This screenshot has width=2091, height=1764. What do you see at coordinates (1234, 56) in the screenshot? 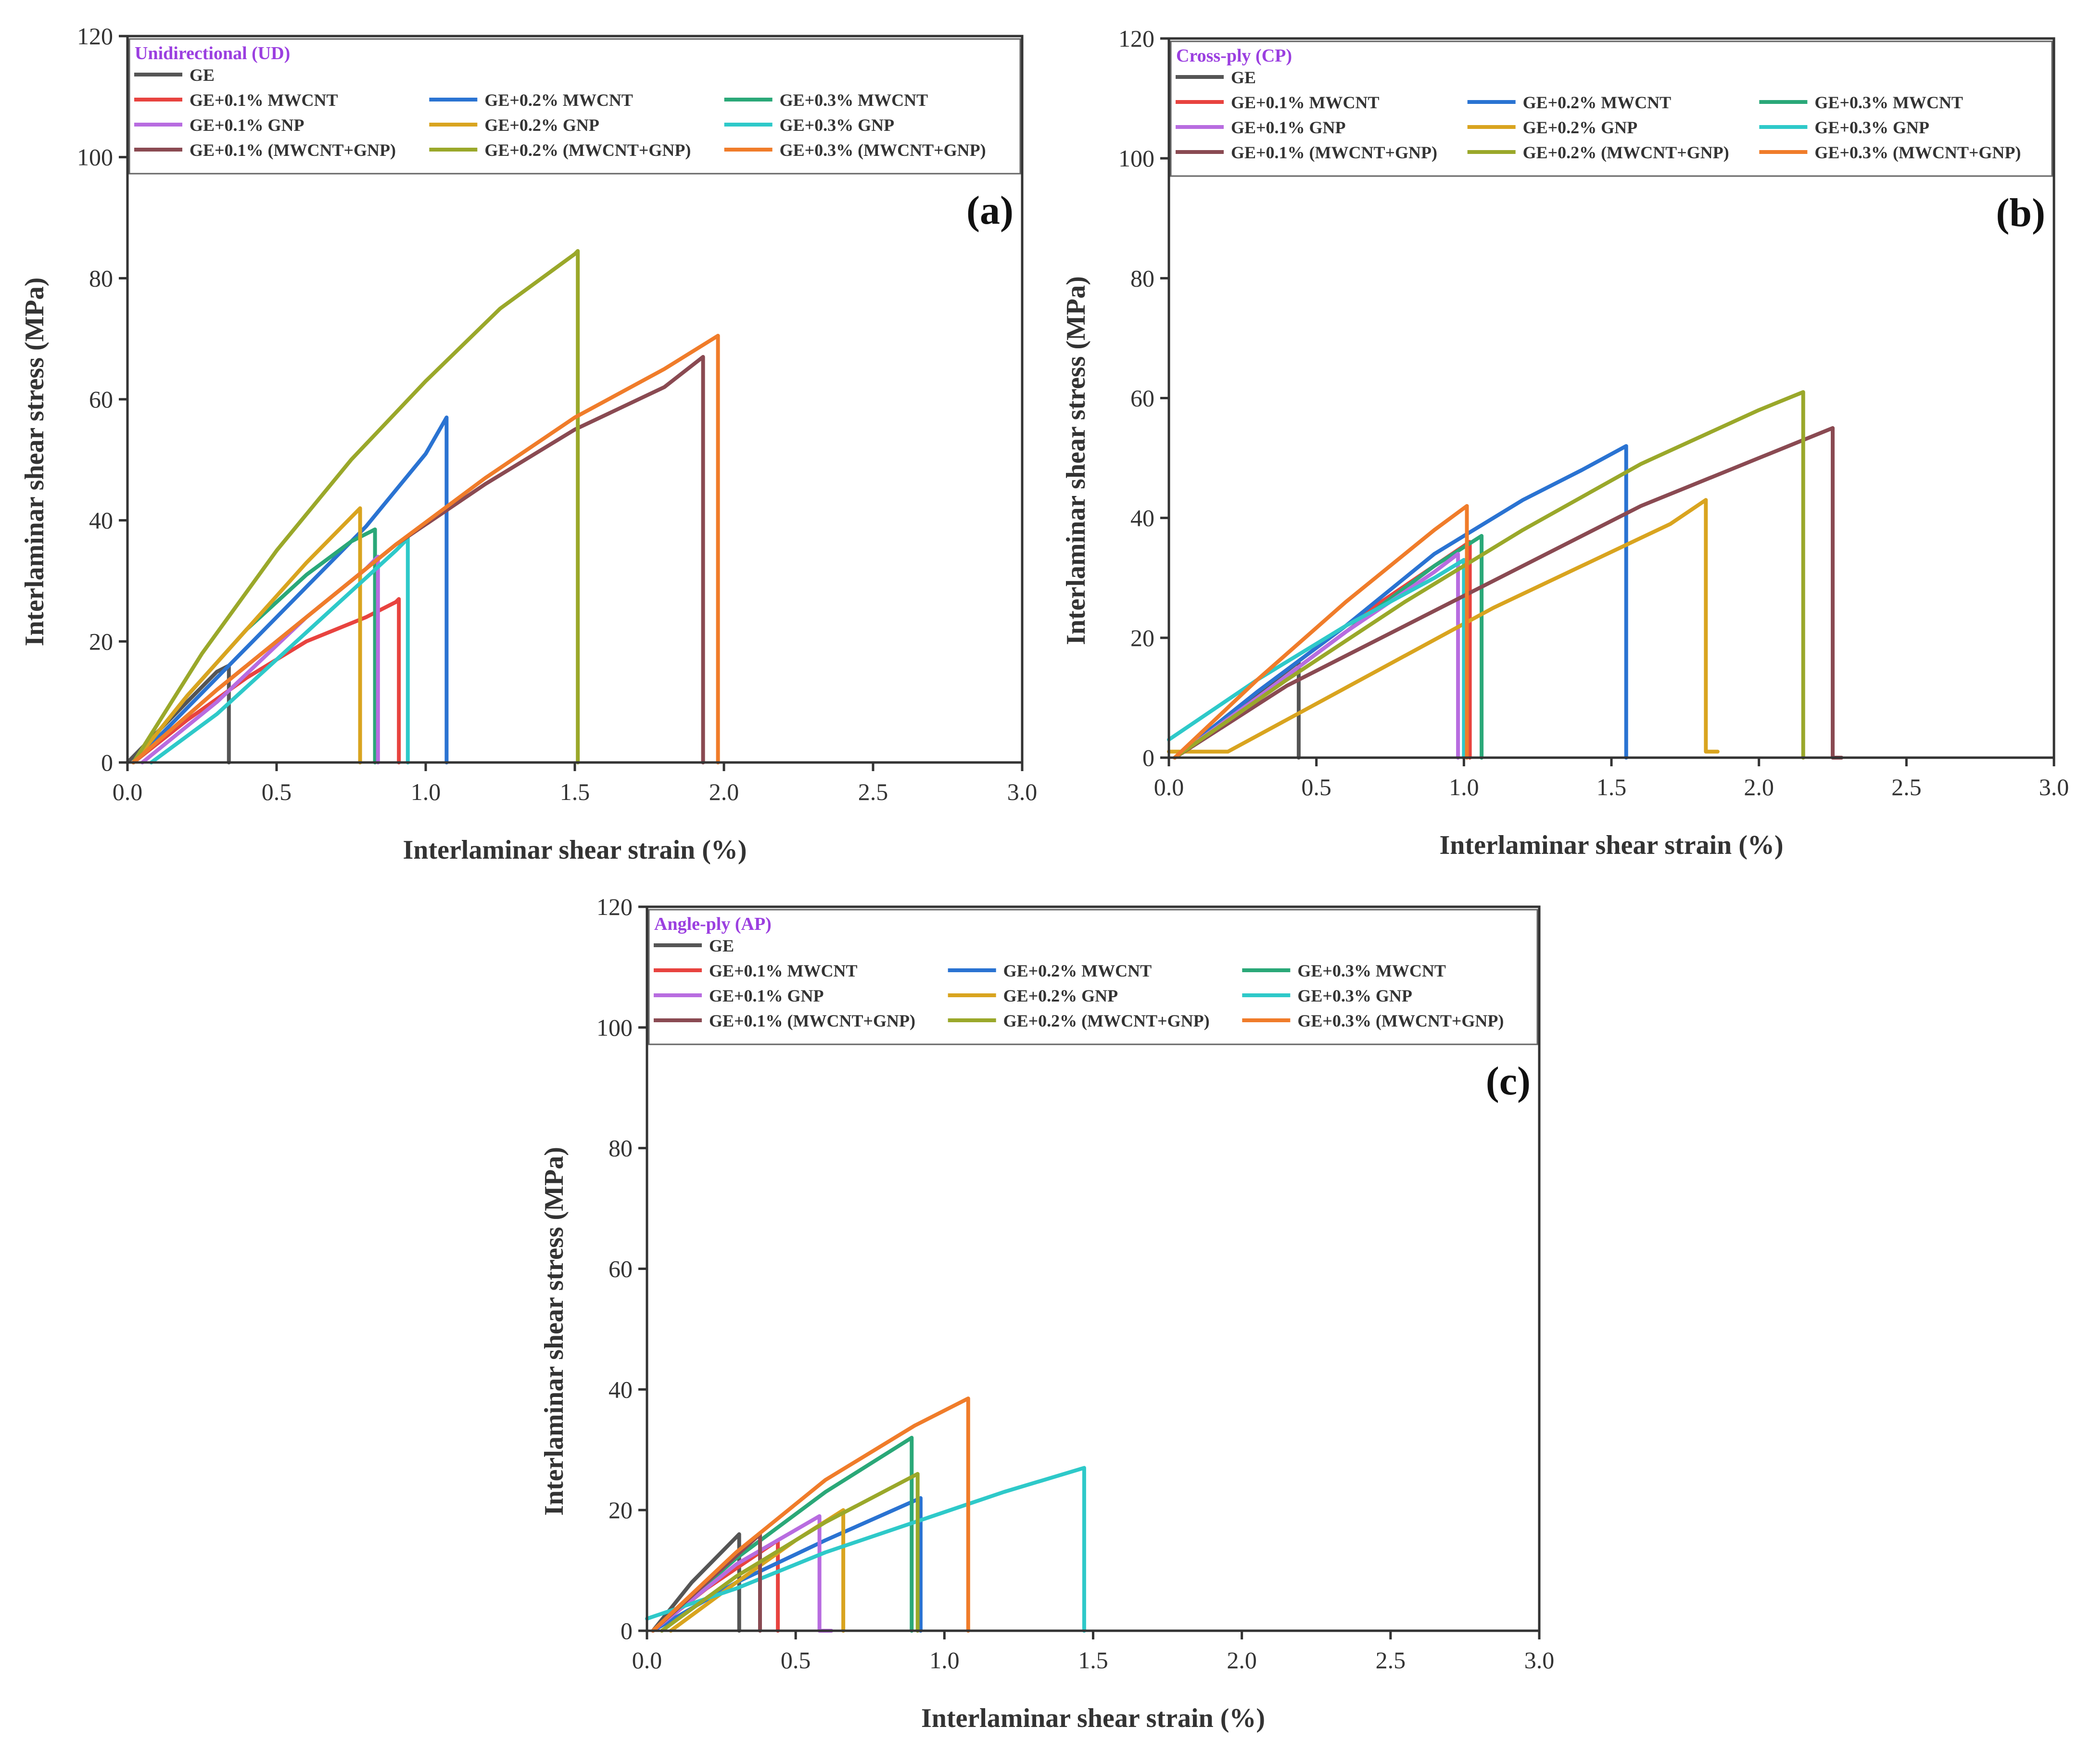
I see `legend-title: Cross-ply (CP)` at bounding box center [1234, 56].